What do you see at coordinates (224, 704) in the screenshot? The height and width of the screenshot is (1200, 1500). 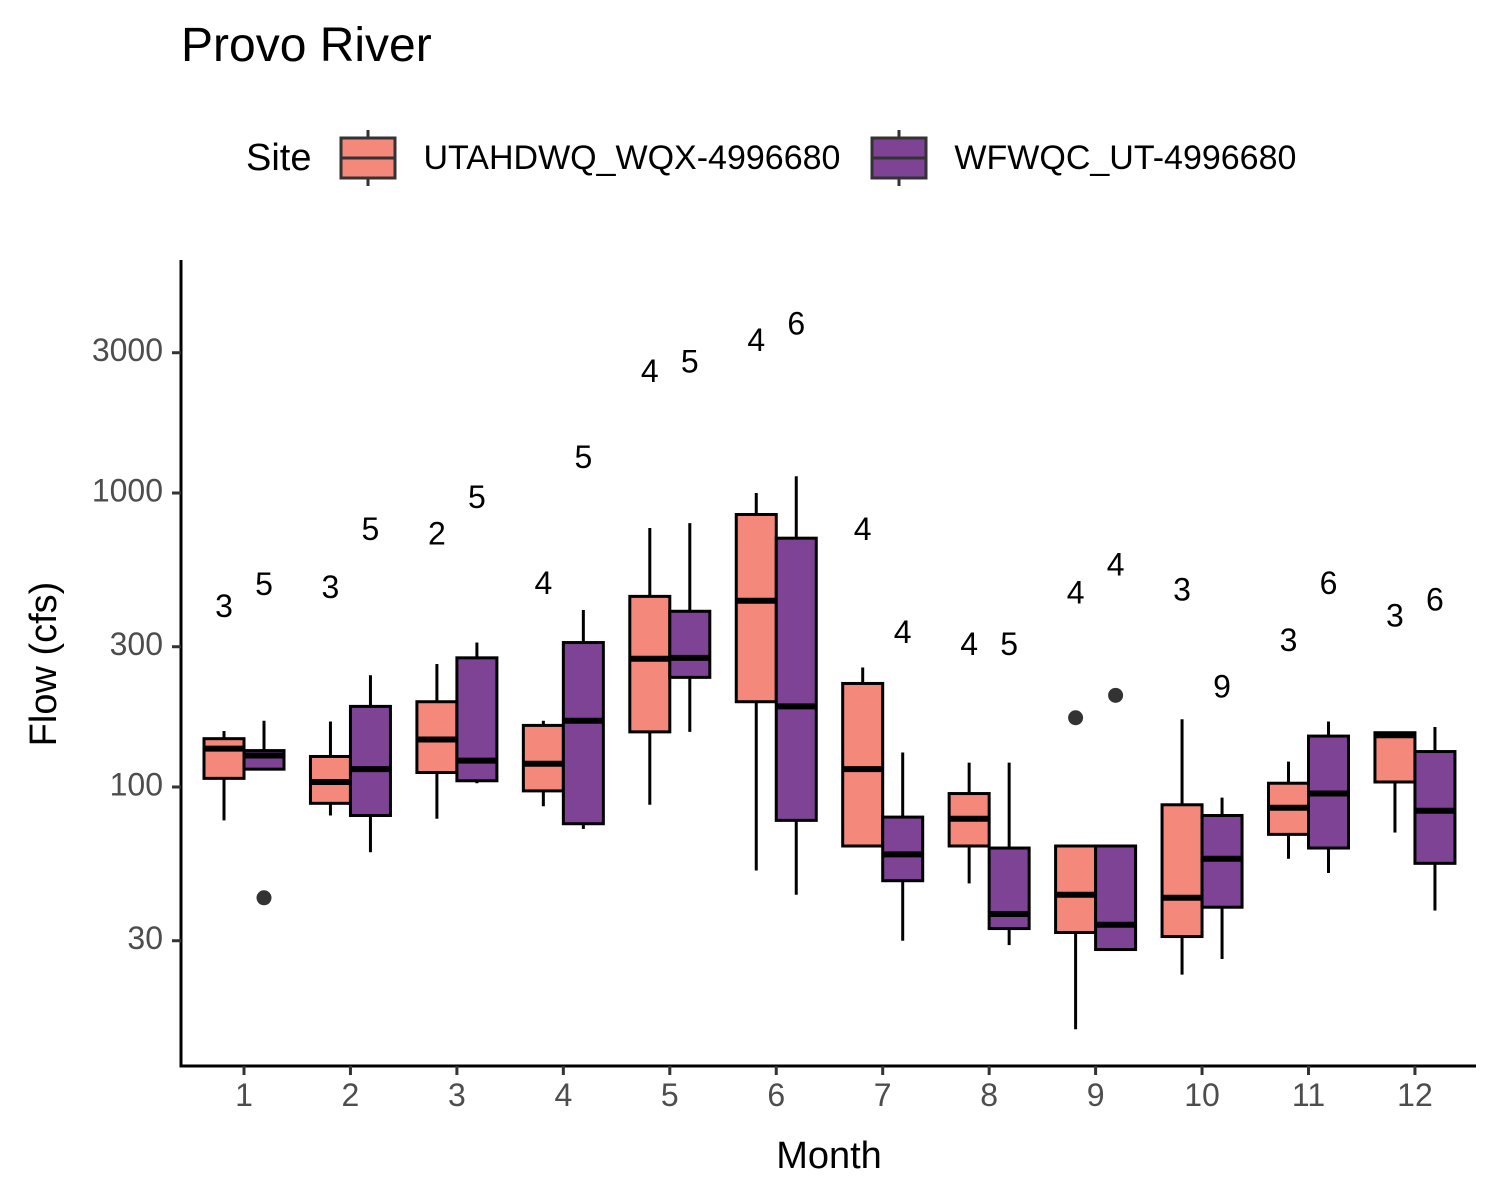 I see `box-utahdwq-month-1: 3` at bounding box center [224, 704].